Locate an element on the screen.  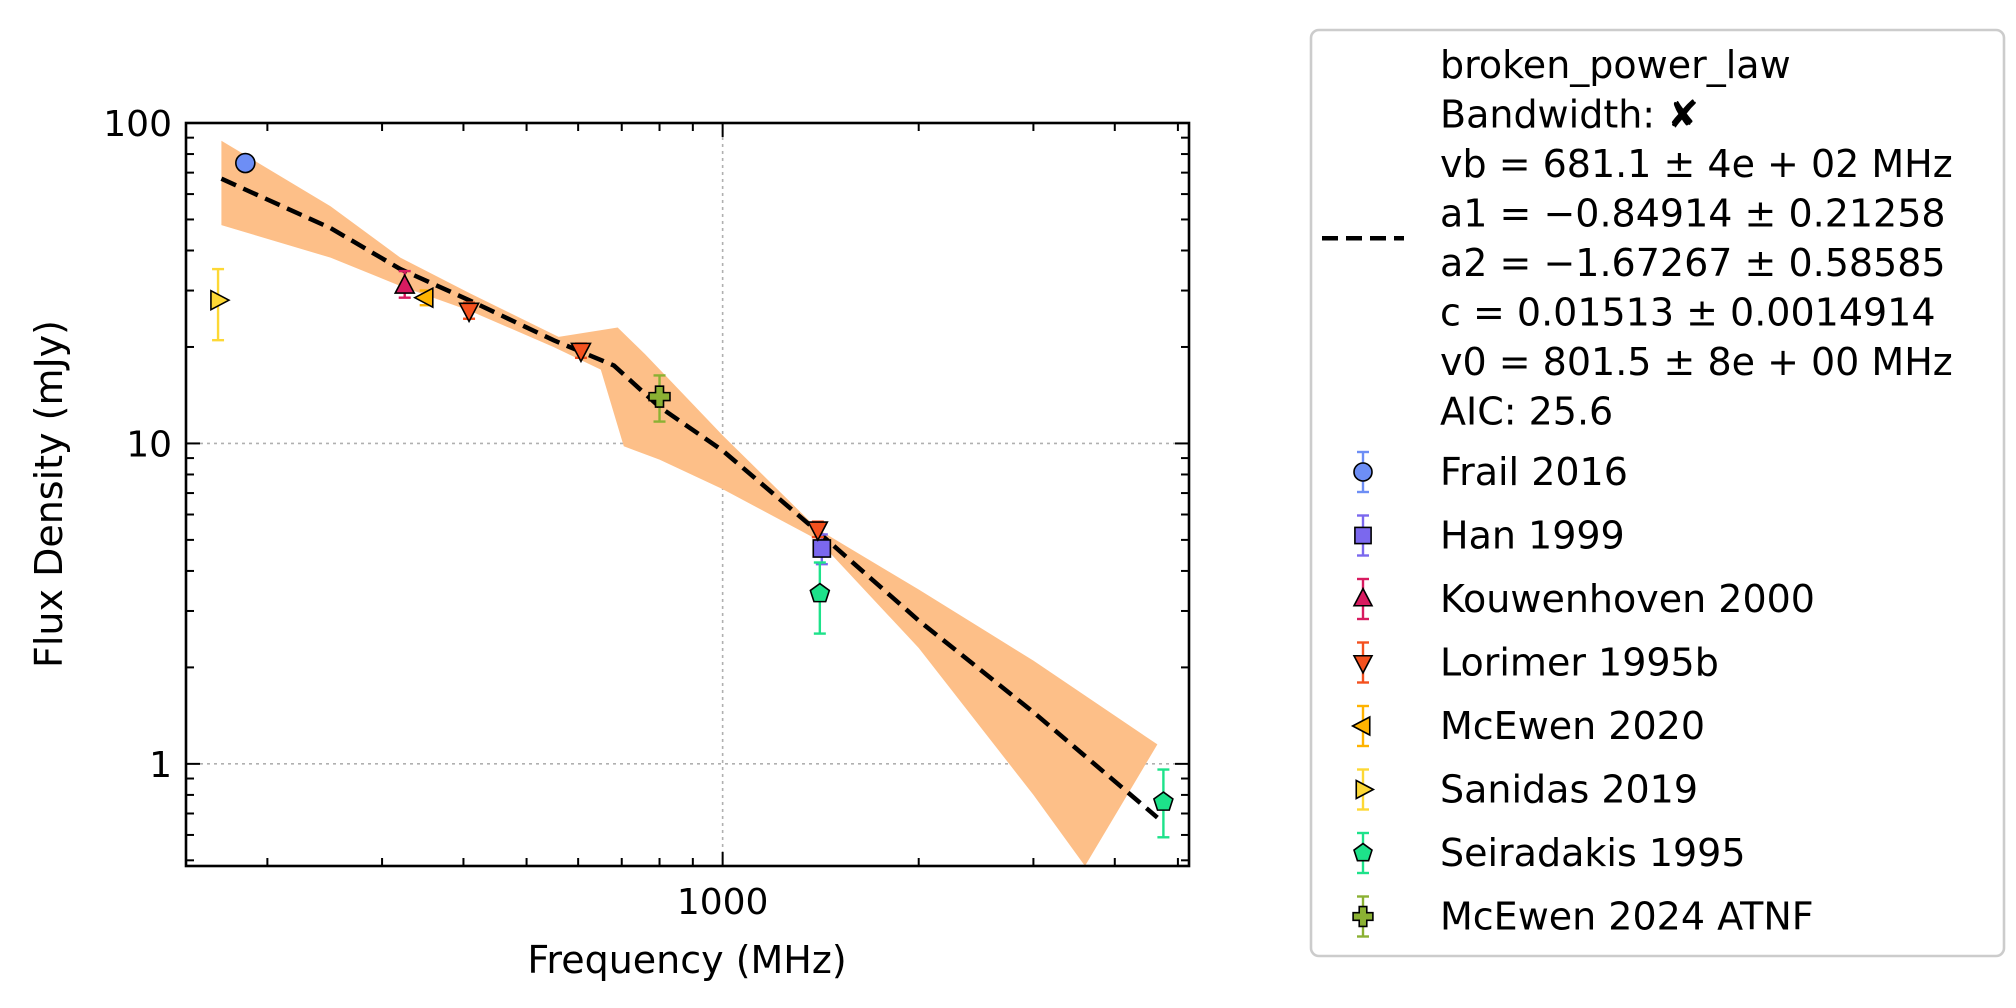
legend-fit-line: a2 = −1.67267 ± 0.58585 is located at coordinates (1693, 263).